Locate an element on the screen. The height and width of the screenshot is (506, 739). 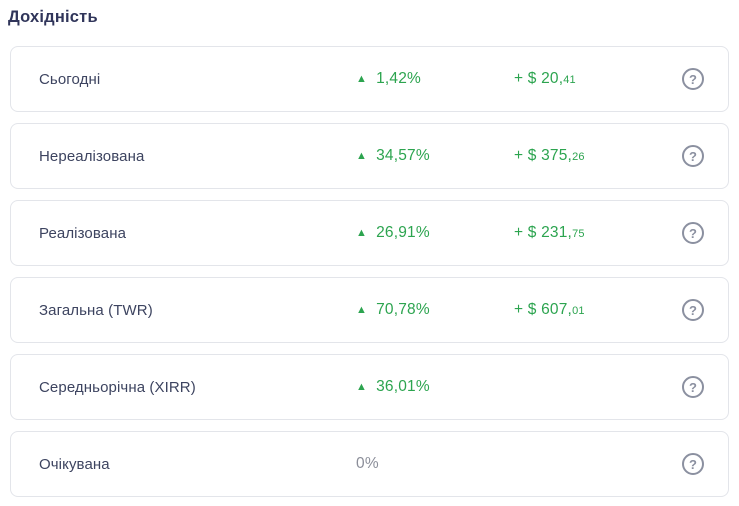
amount-value: + $ 231,75 is located at coordinates (598, 233).